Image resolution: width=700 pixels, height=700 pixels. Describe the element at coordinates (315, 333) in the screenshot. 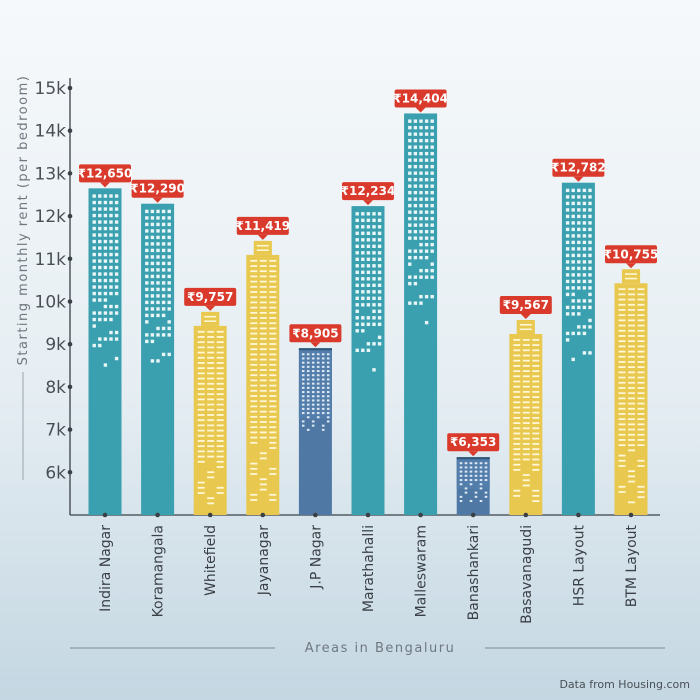

I see `value-label: ₹8,905` at that location.